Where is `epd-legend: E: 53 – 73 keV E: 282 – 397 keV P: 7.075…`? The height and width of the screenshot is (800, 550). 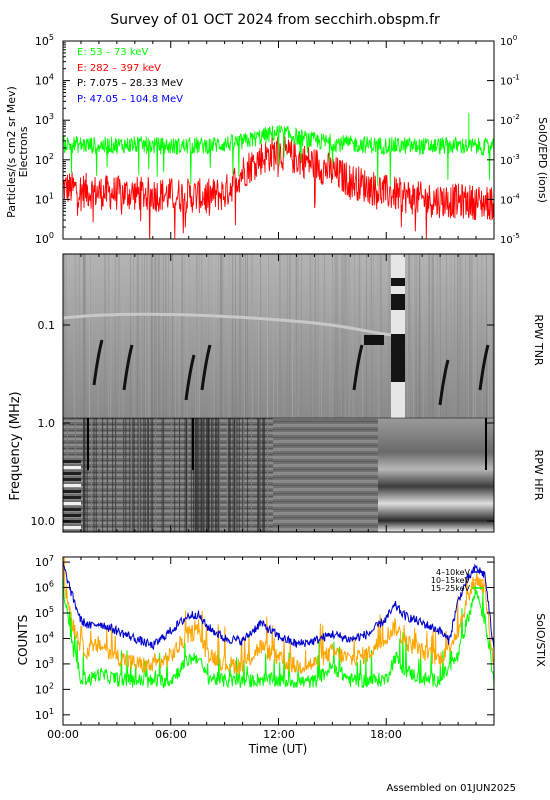
epd-legend: E: 53 – 73 keV E: 282 – 397 keV P: 7.075… is located at coordinates (130, 76).